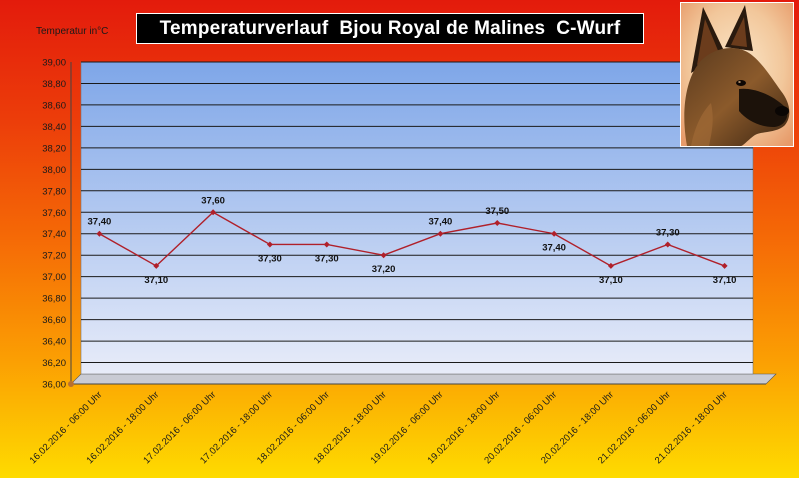 This screenshot has width=799, height=478. I want to click on y-tick-label: 37,00, so click(54, 277).